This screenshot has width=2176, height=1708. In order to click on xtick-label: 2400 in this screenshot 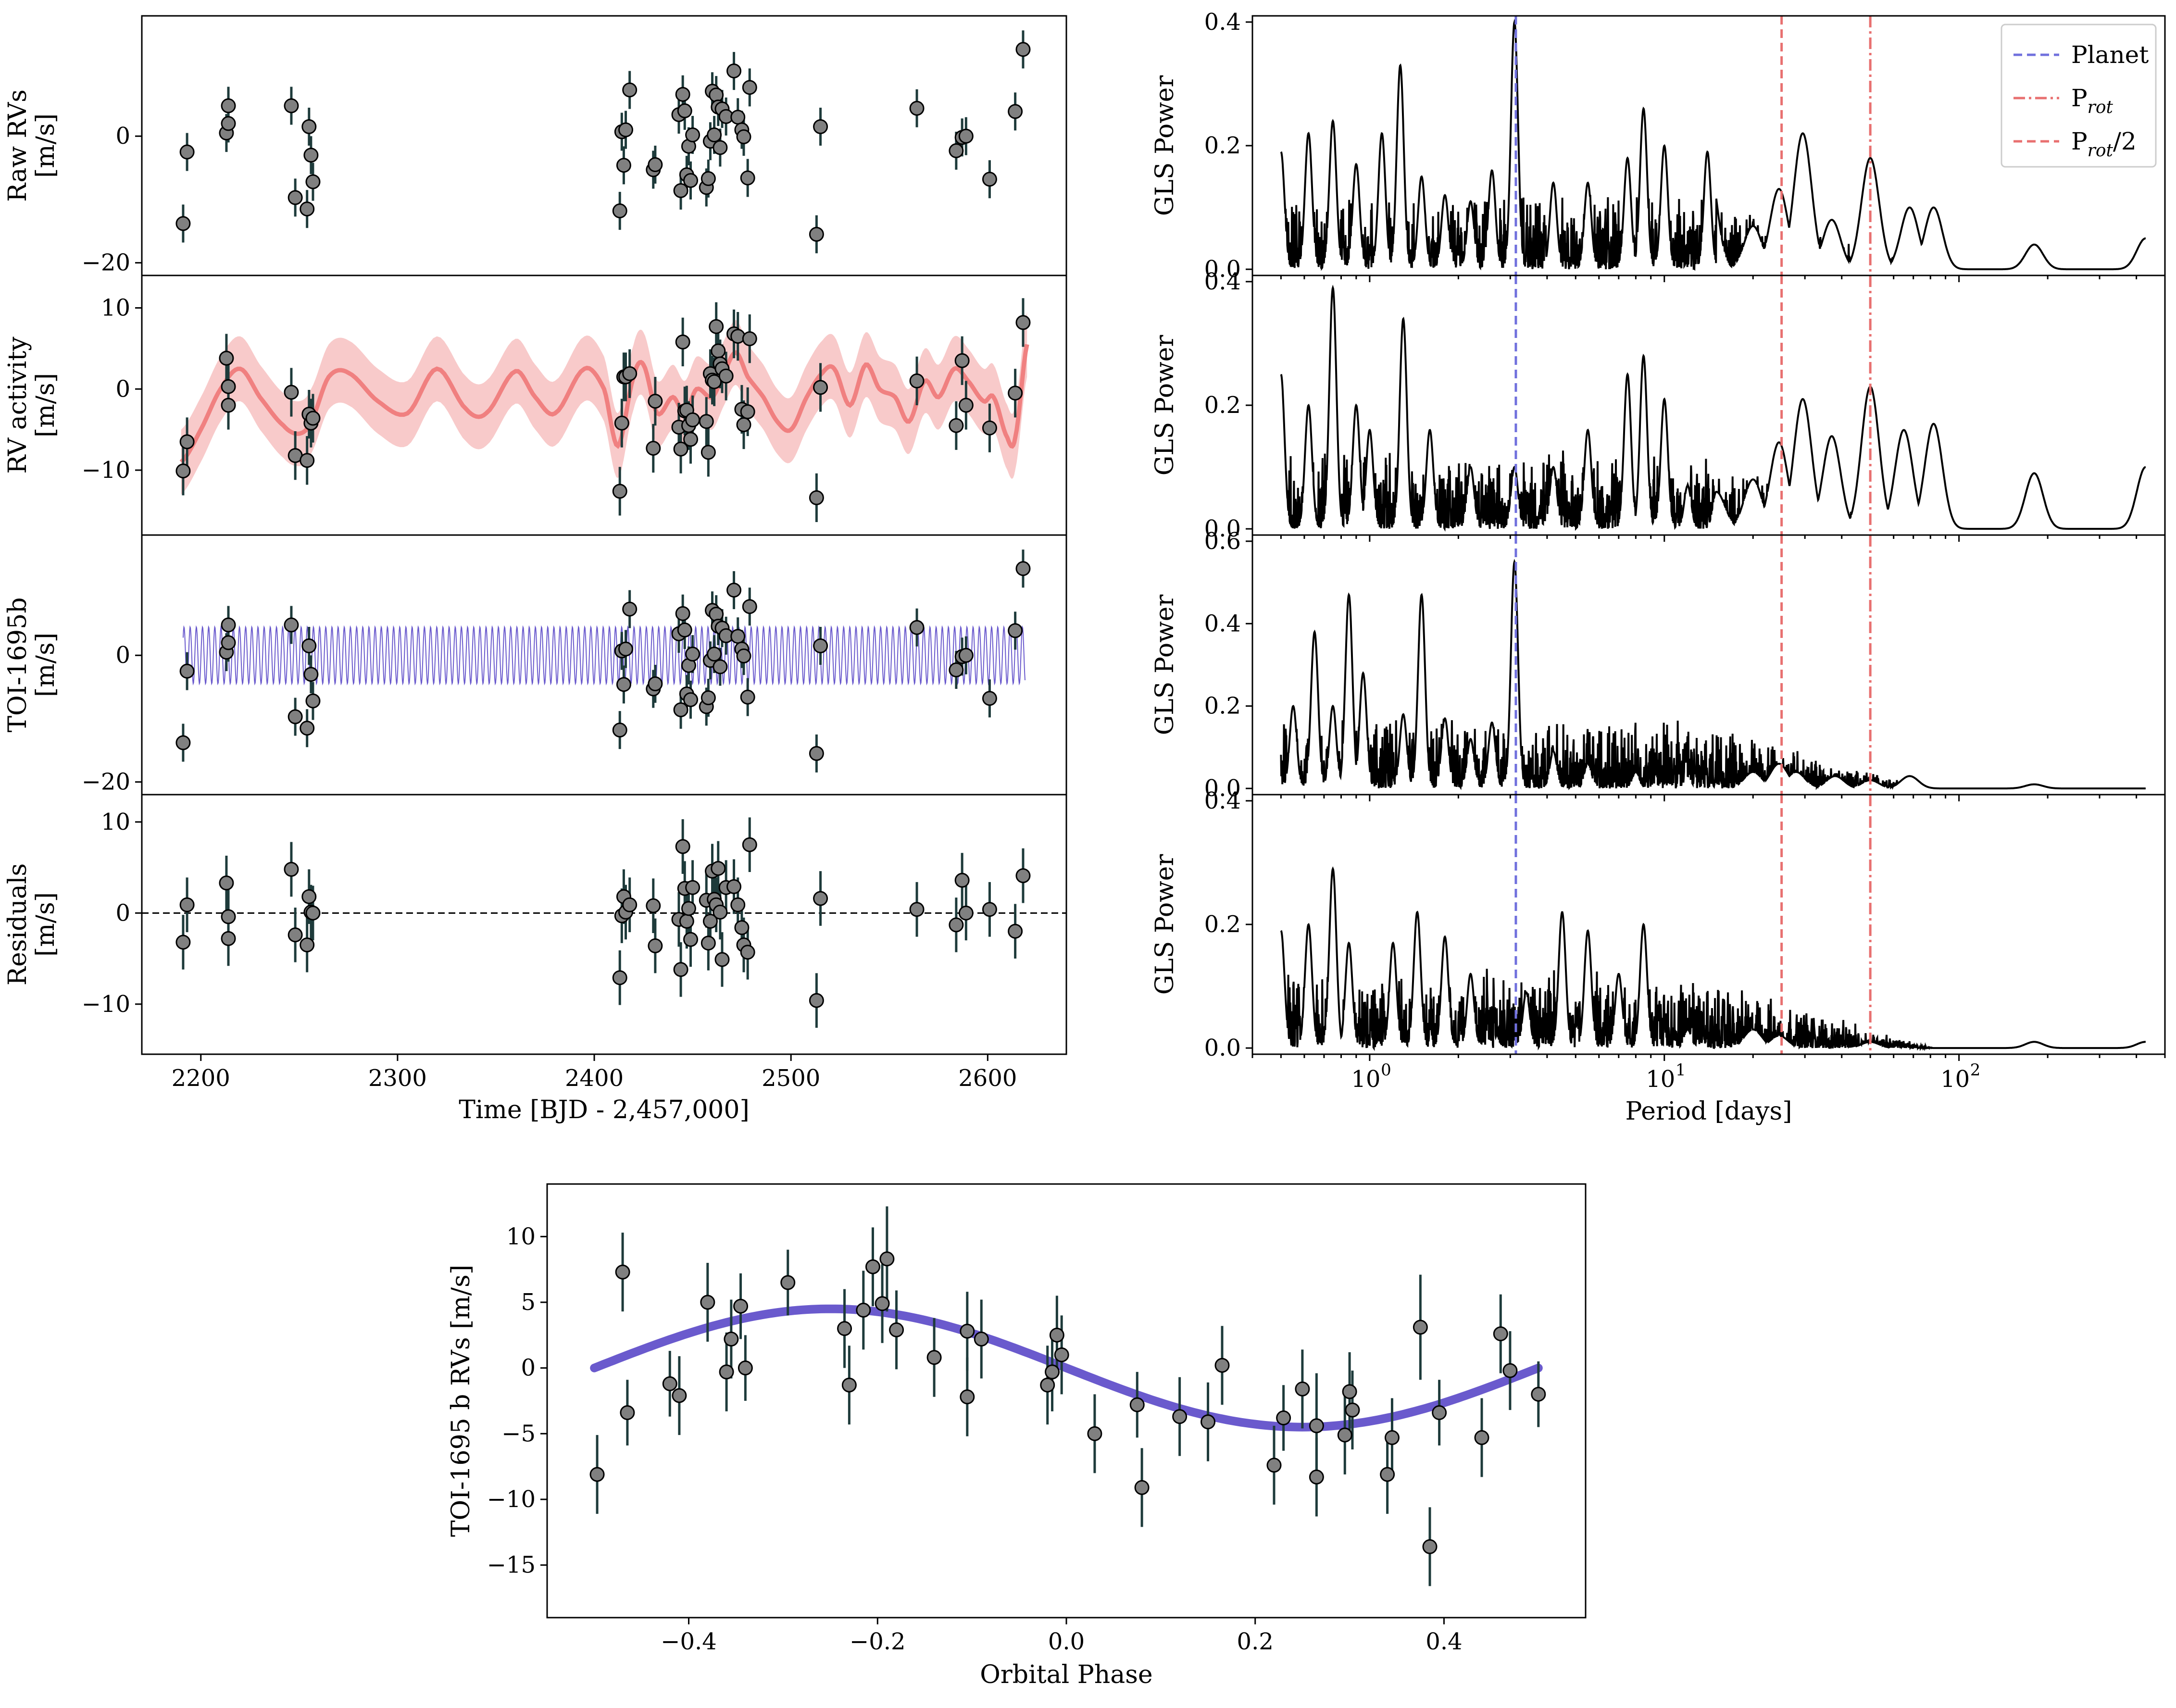, I will do `click(594, 1078)`.